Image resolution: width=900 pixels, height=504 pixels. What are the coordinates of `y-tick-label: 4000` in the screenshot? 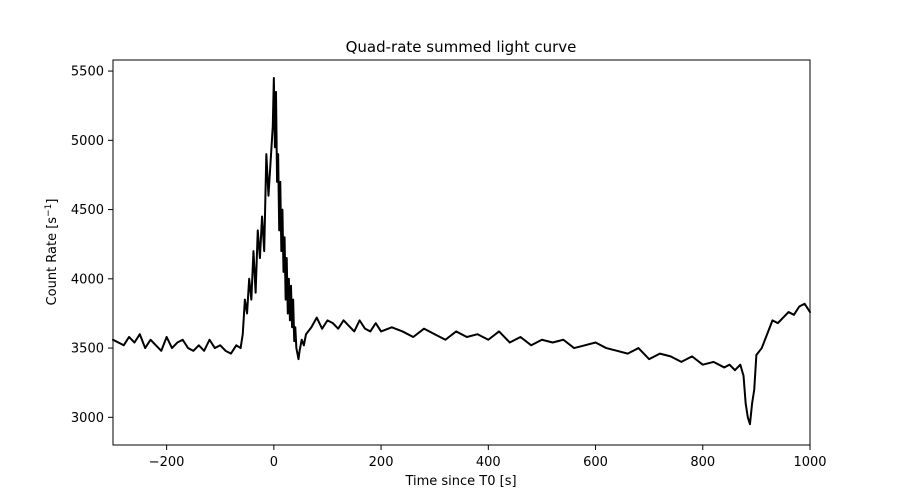 It's located at (87, 279).